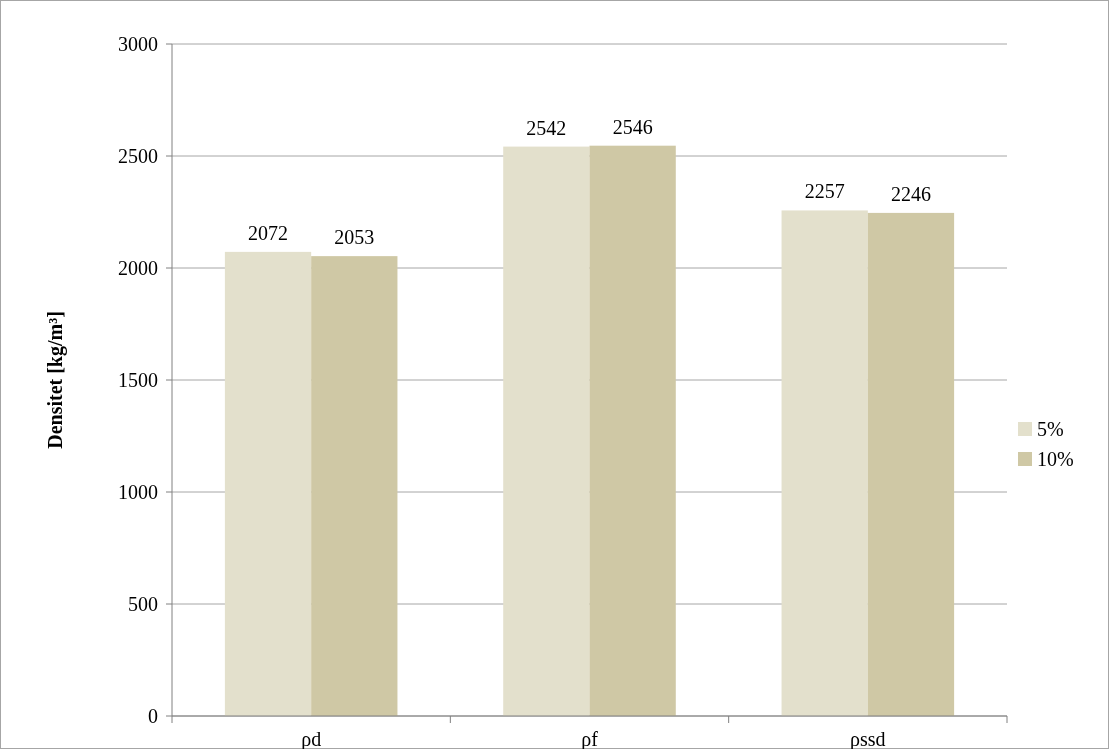 This screenshot has width=1109, height=749. Describe the element at coordinates (268, 232) in the screenshot. I see `data-label: 2072` at that location.